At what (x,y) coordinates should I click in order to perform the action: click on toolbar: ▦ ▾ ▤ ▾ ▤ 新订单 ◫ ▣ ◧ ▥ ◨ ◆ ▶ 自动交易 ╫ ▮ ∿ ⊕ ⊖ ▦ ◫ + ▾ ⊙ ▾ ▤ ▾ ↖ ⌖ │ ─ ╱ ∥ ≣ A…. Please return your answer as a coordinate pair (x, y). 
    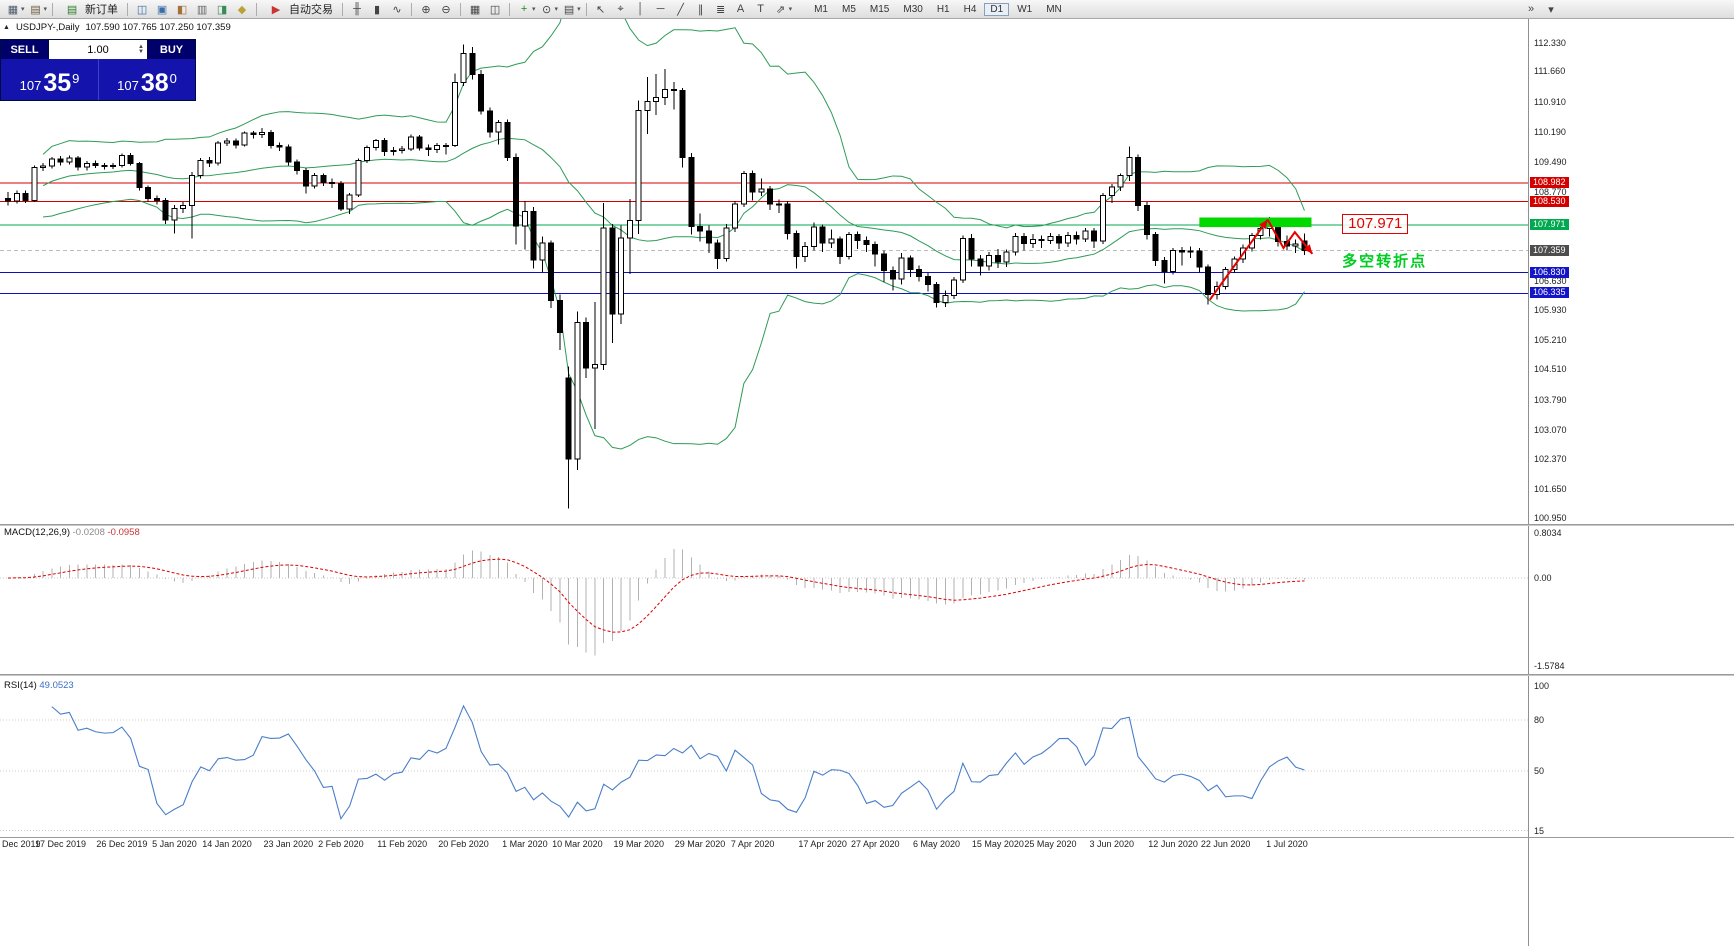
    Looking at the image, I should click on (867, 9).